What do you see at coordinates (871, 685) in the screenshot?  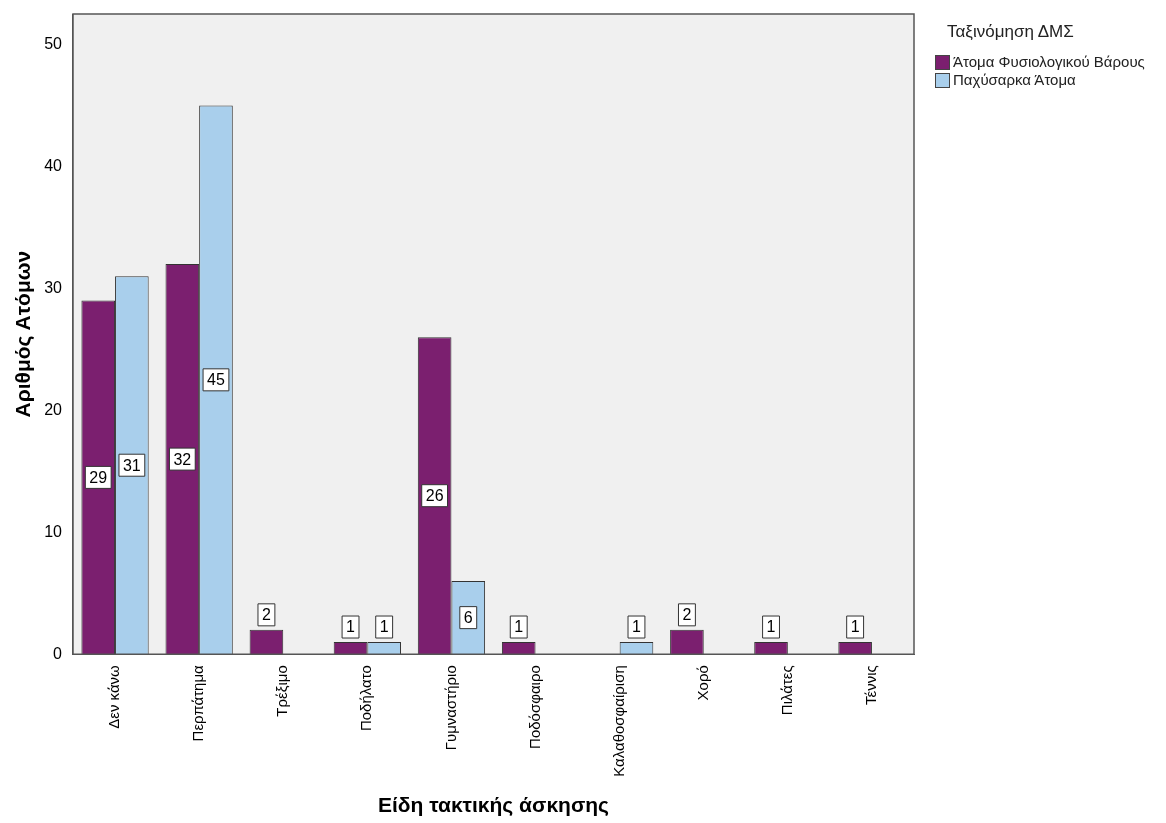 I see `x-tick-label: Τέννις` at bounding box center [871, 685].